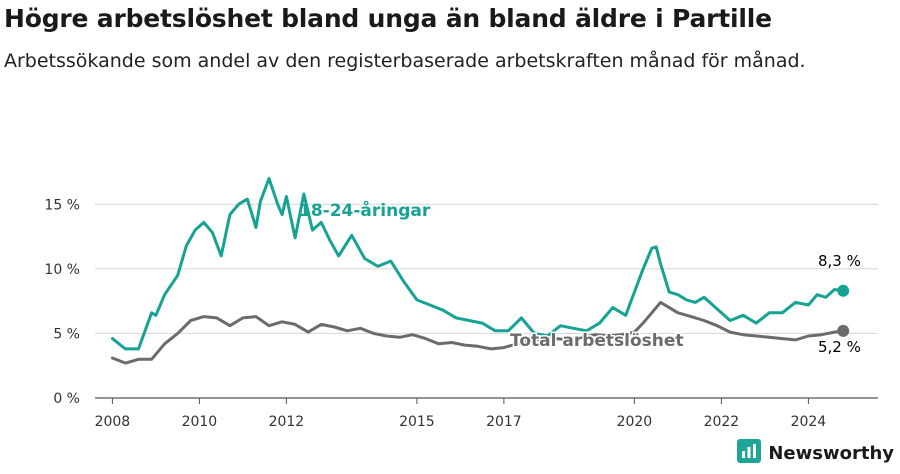 The height and width of the screenshot is (474, 900). I want to click on newsworthy-brand: Newsworthy, so click(815, 453).